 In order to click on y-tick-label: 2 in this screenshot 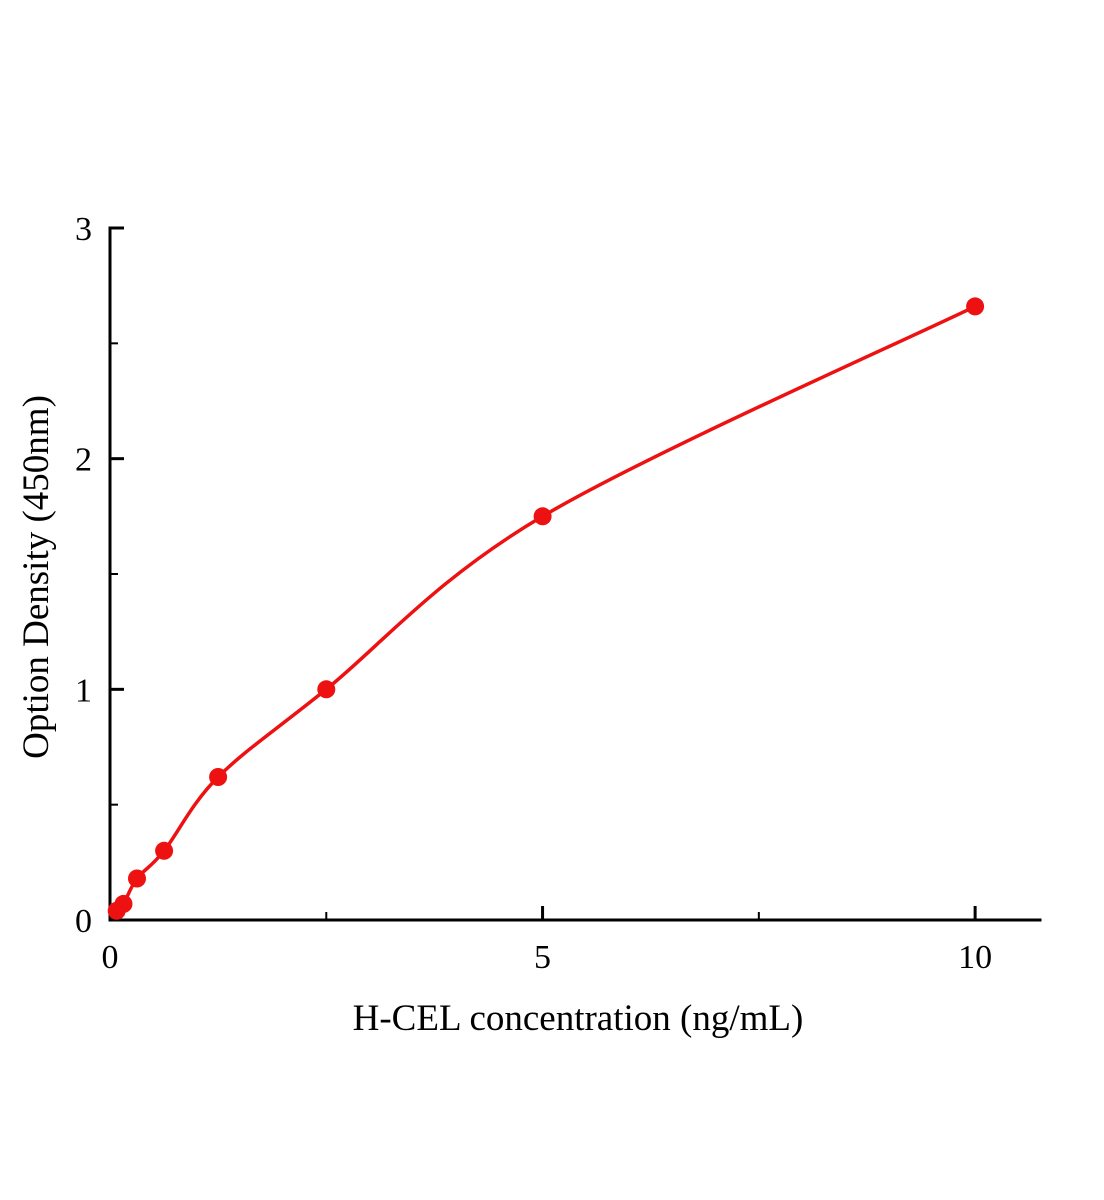, I will do `click(83, 460)`.